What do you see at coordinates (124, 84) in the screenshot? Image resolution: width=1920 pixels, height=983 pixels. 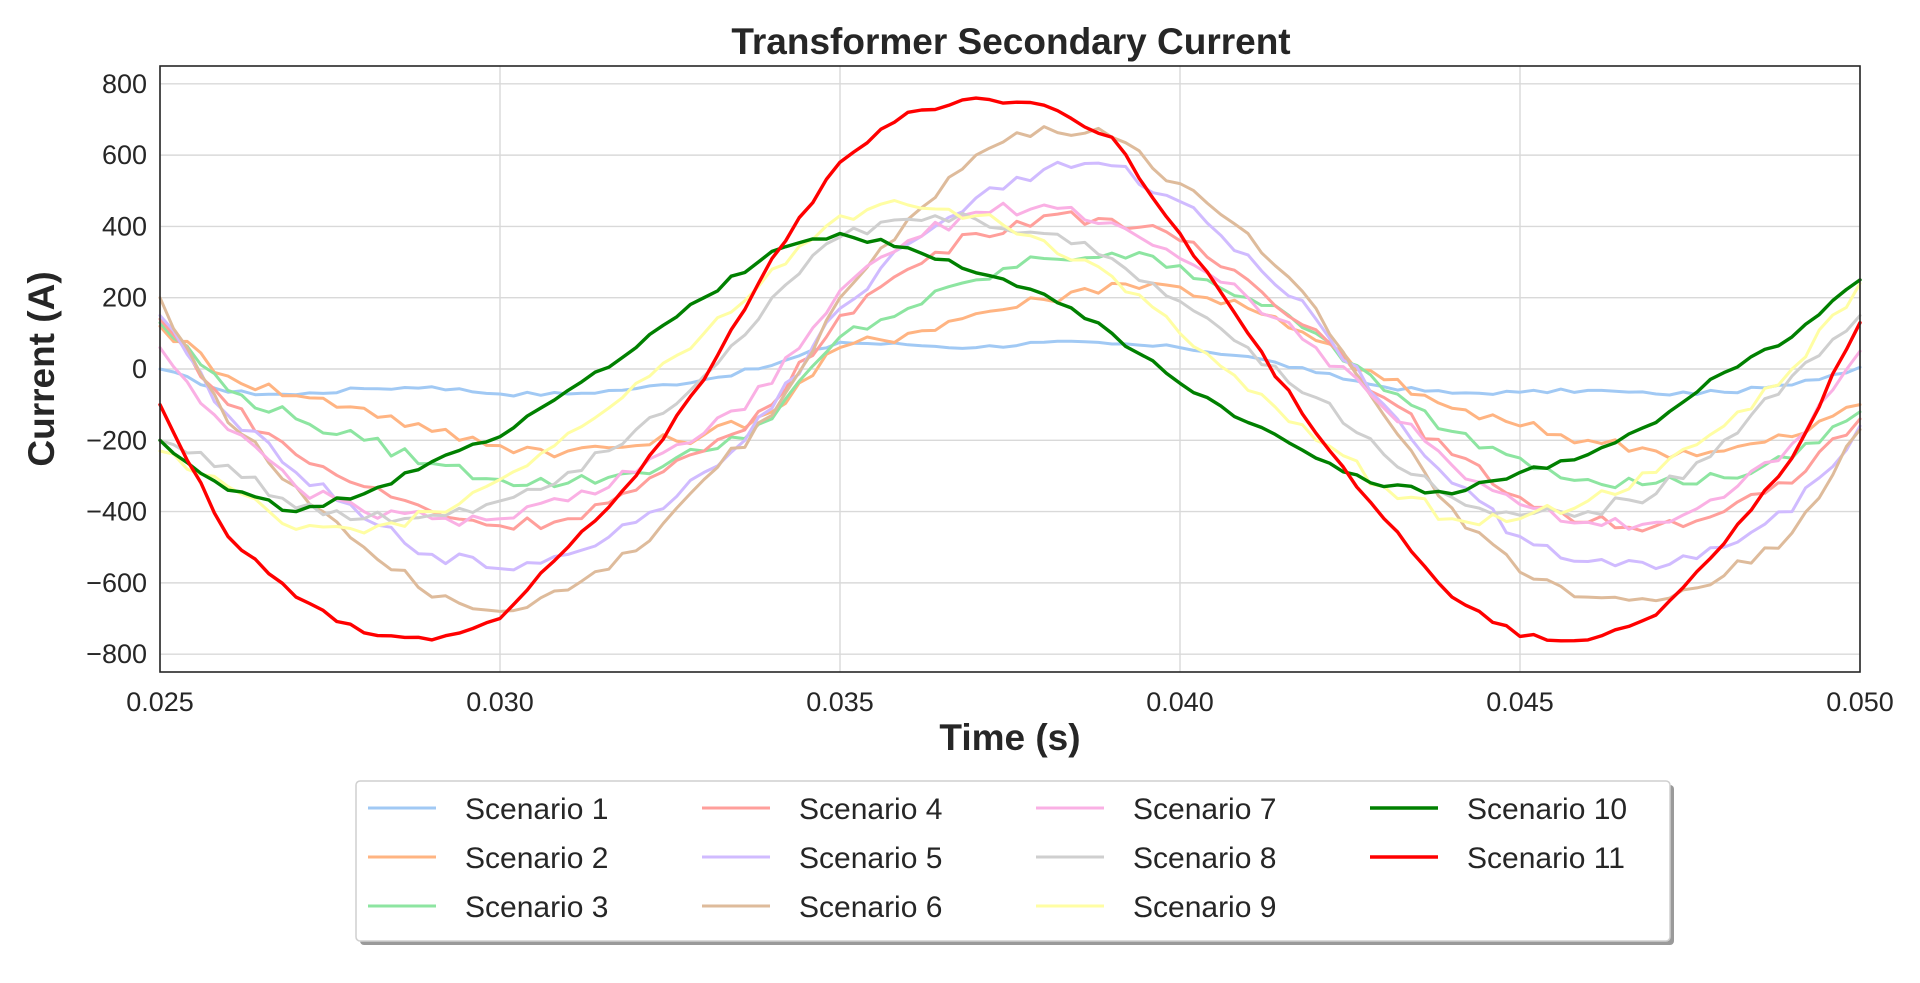 I see `y-tick-label: 800` at bounding box center [124, 84].